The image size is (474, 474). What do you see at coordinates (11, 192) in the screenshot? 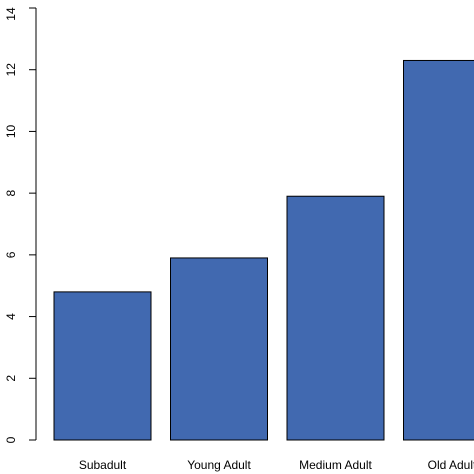
I see `y-tick-label: 8` at bounding box center [11, 192].